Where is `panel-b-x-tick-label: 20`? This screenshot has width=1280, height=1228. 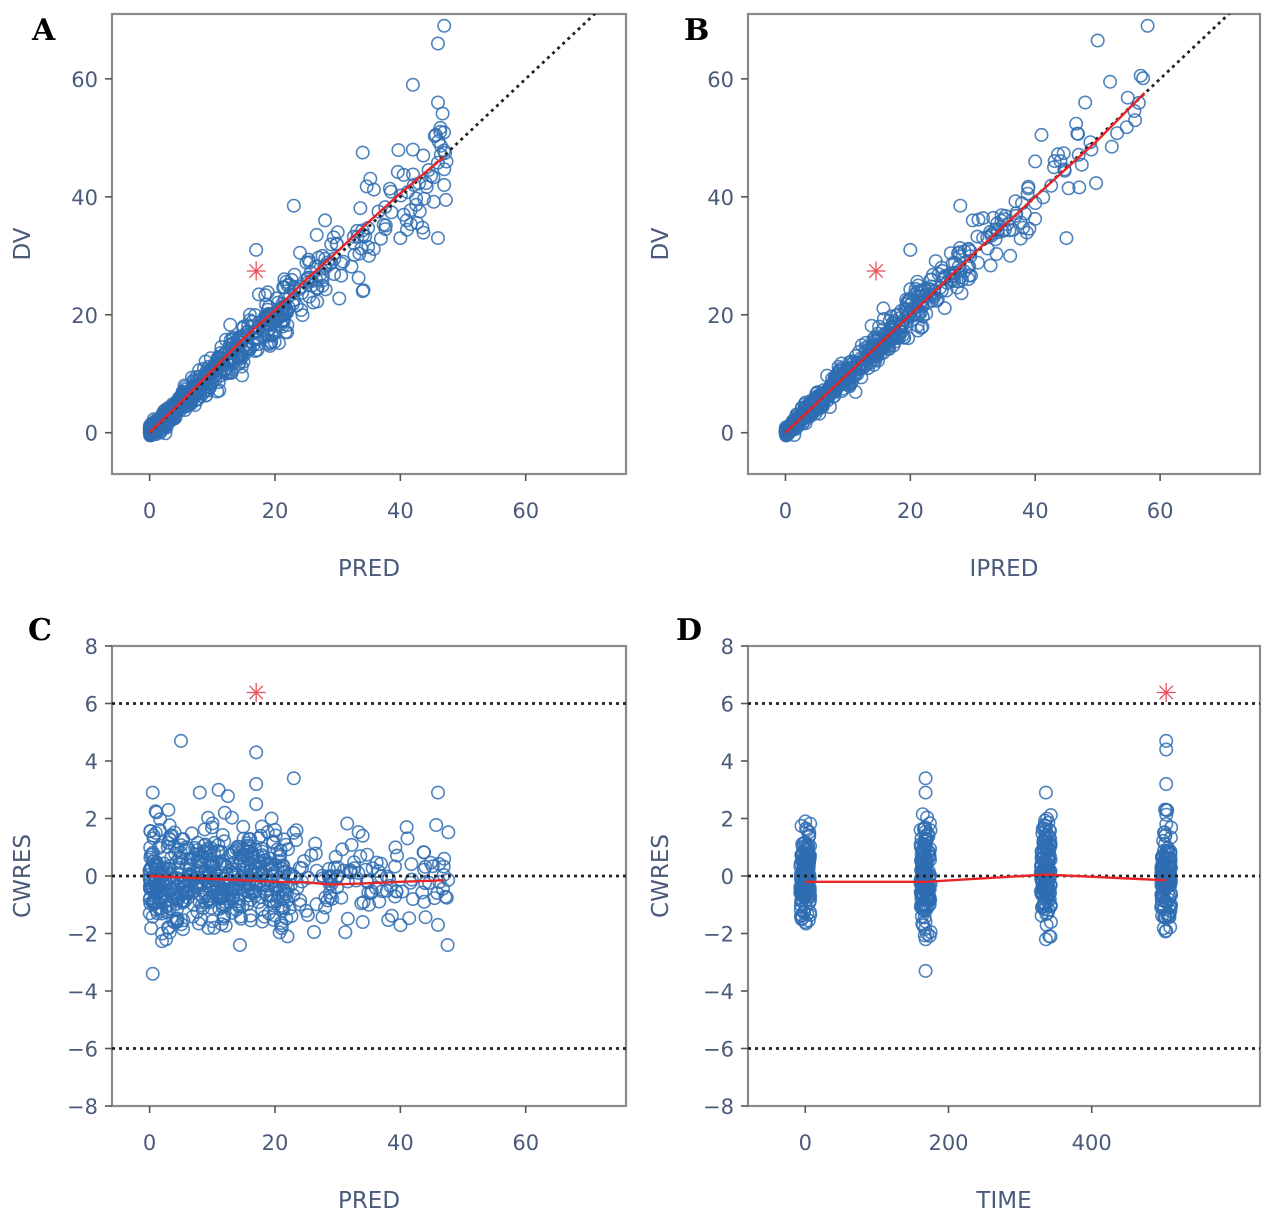 panel-b-x-tick-label: 20 is located at coordinates (910, 511).